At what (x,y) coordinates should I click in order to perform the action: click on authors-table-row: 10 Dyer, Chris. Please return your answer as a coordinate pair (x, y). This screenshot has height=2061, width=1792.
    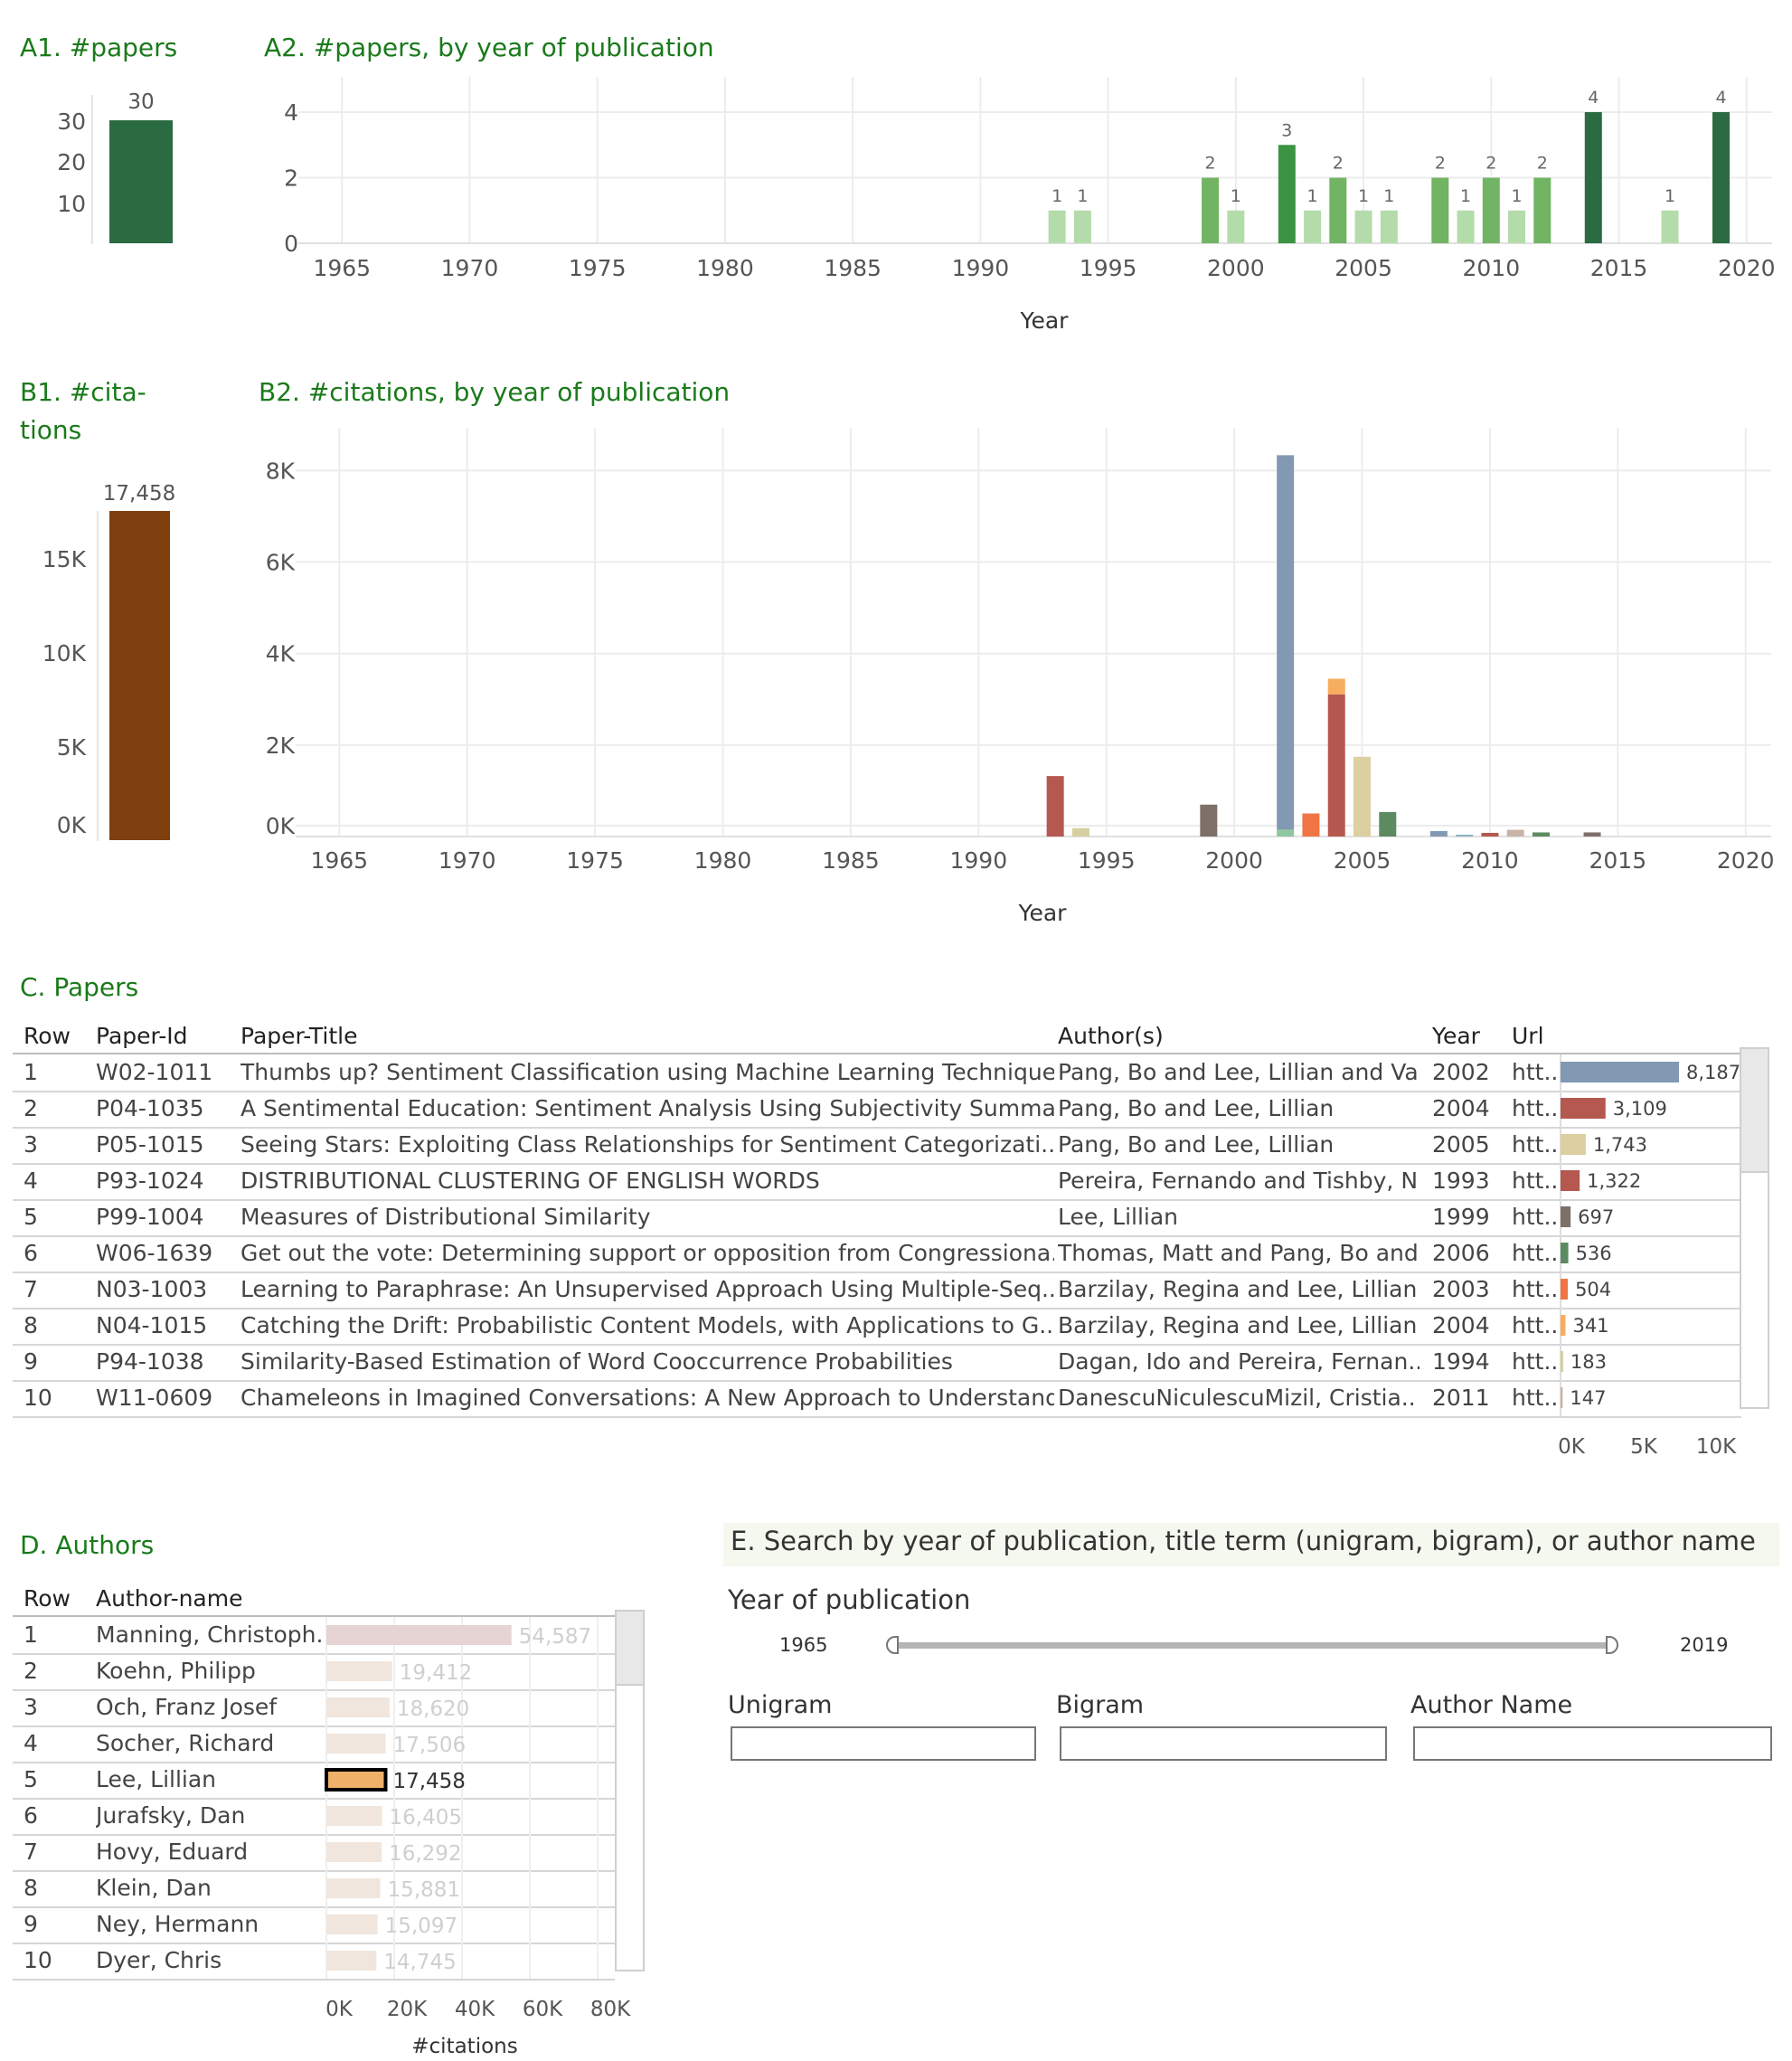
    Looking at the image, I should click on (314, 1962).